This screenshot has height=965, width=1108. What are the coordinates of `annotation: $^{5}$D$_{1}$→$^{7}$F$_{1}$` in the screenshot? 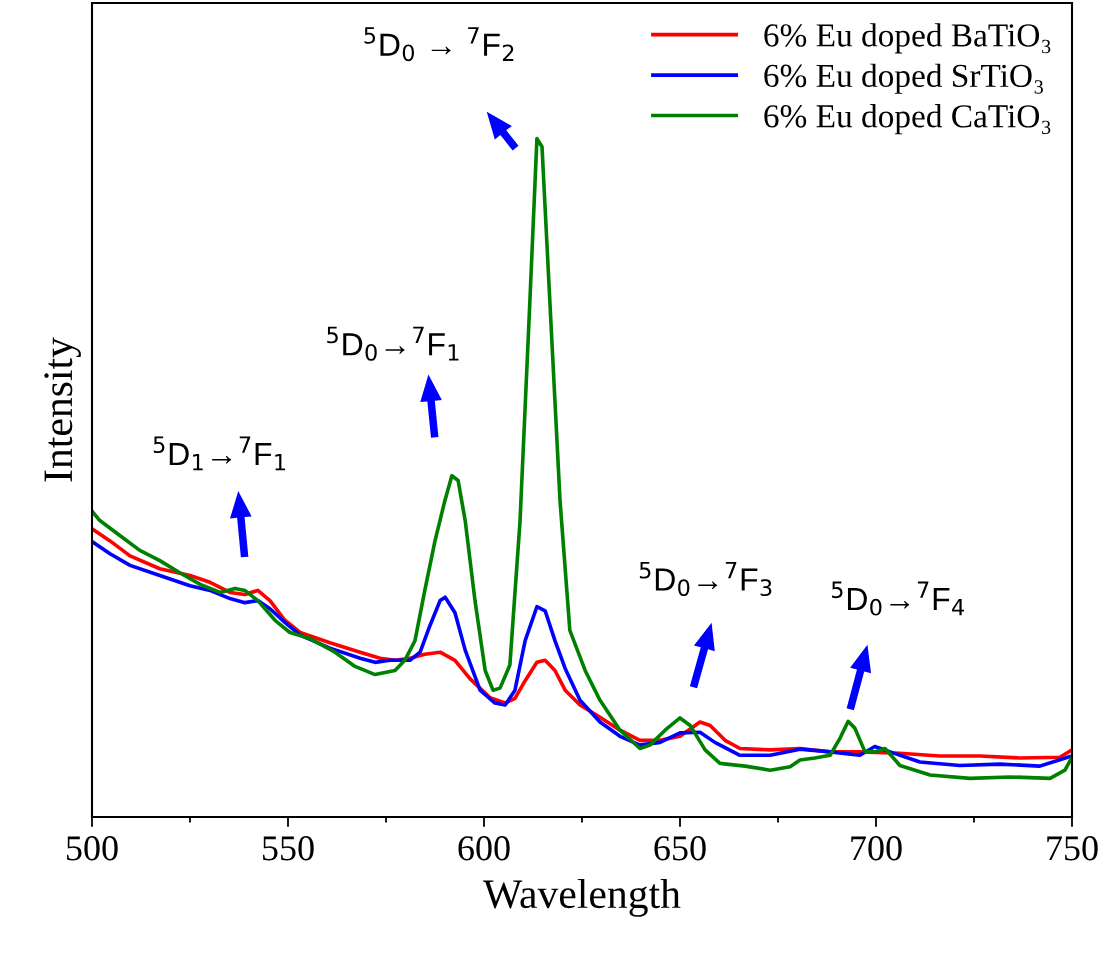 It's located at (219, 453).